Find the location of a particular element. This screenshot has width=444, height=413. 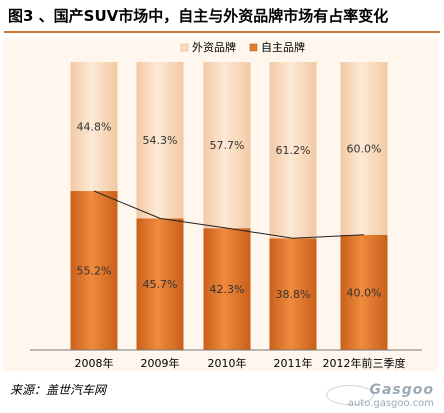

data-label-own-0: 55.2% is located at coordinates (94, 271).